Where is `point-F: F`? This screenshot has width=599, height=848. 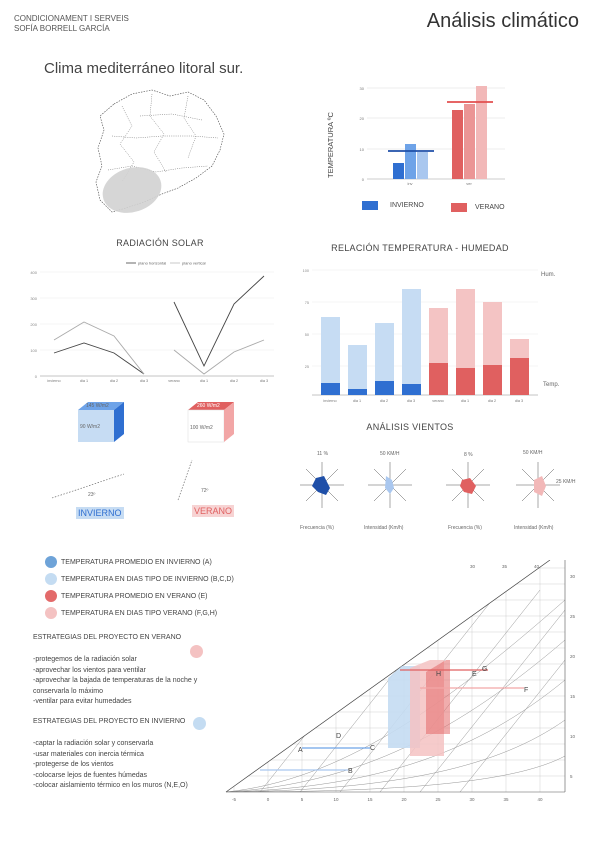 point-F: F is located at coordinates (526, 690).